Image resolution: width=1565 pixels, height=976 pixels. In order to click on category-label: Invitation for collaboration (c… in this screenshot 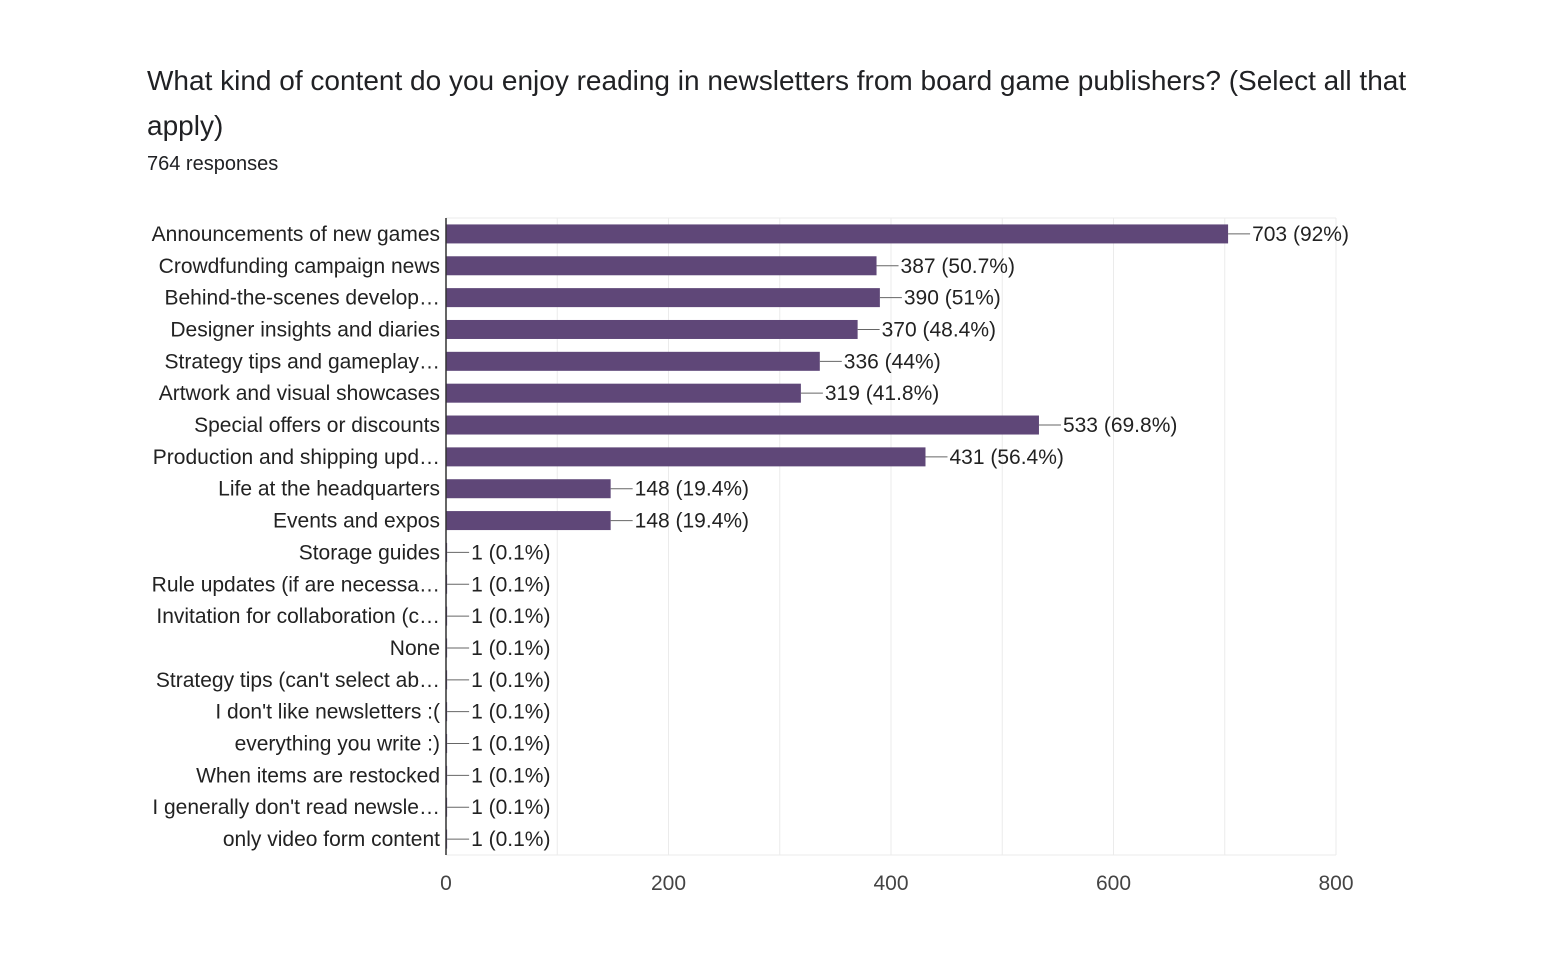, I will do `click(298, 616)`.